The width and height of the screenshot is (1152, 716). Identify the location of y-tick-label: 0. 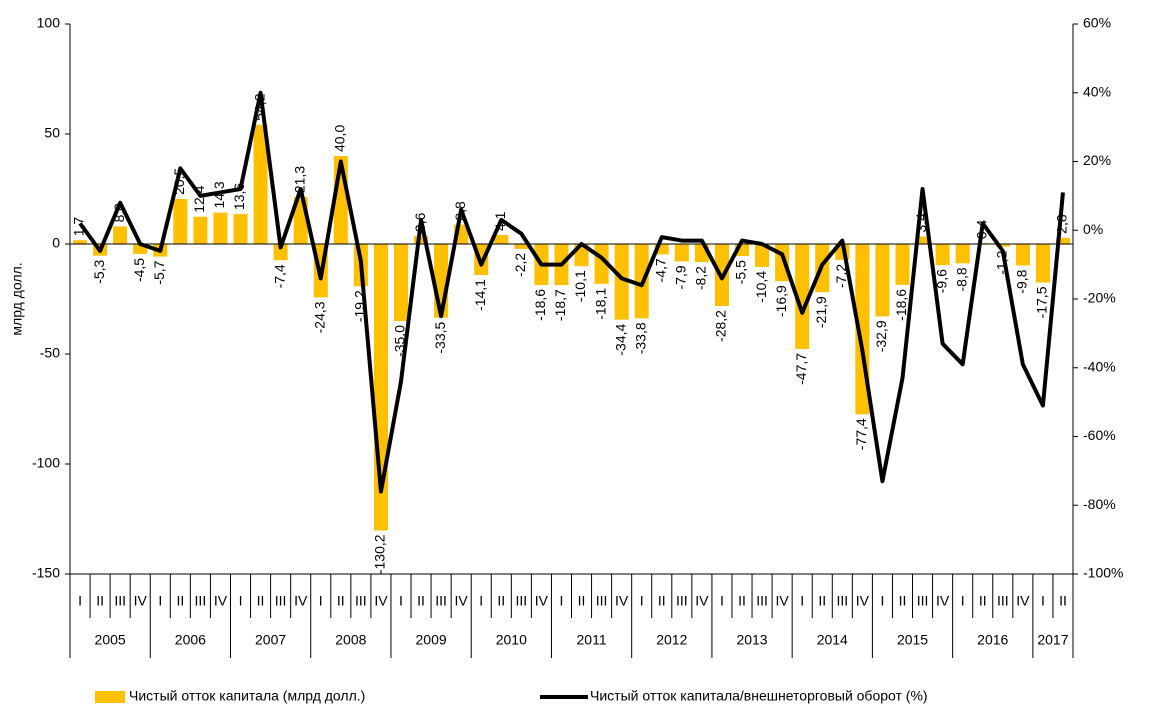
(56, 243).